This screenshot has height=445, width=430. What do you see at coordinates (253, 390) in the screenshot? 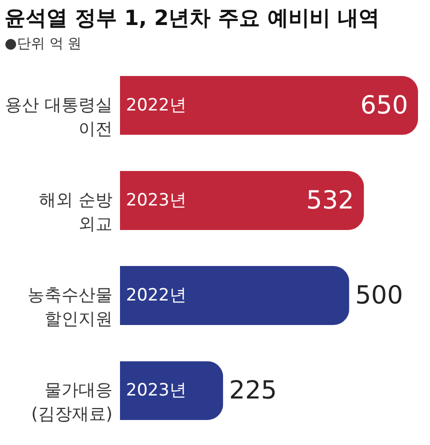
I see `data-label: 225` at bounding box center [253, 390].